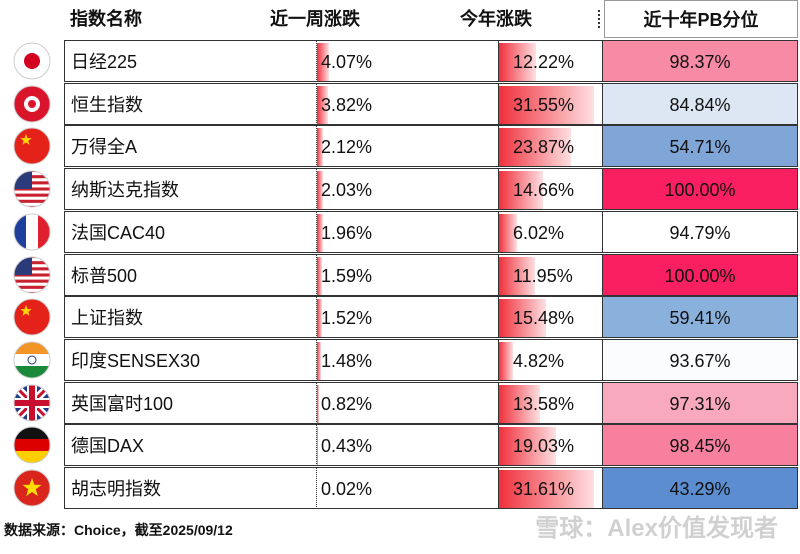 The image size is (800, 554). I want to click on index-name: 胡志明指数, so click(190, 488).